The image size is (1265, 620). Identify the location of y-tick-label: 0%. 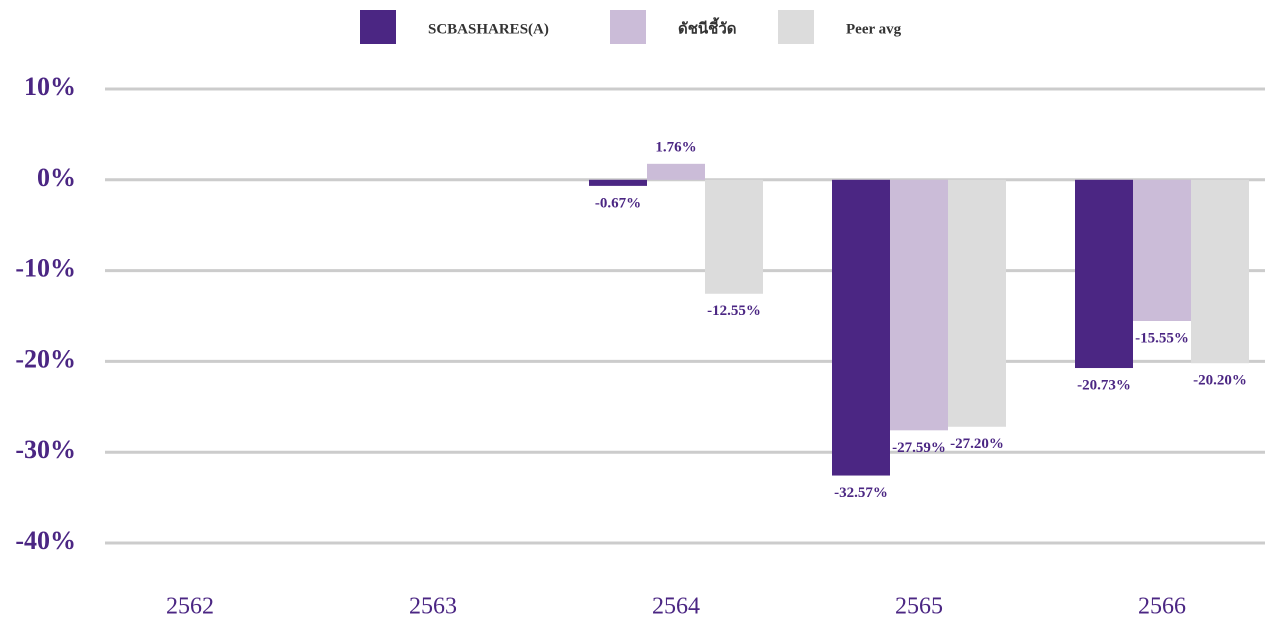
(56, 177).